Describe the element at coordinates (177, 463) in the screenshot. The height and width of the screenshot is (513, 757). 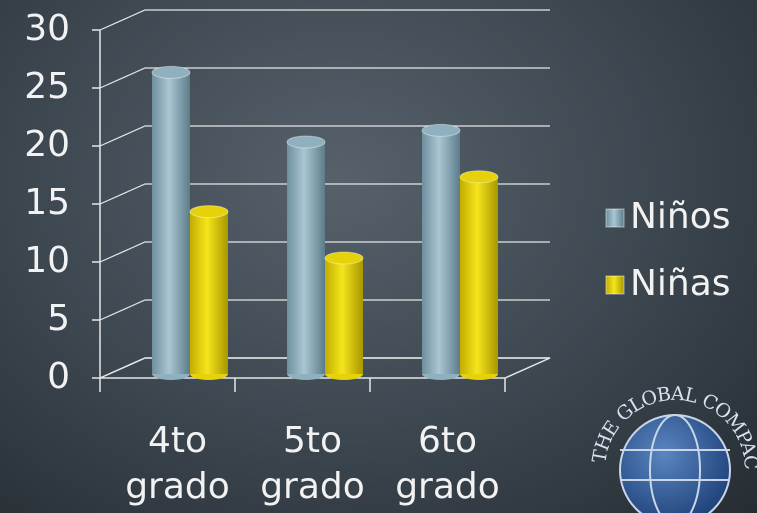
I see `x-tick-label: 4to grado` at that location.